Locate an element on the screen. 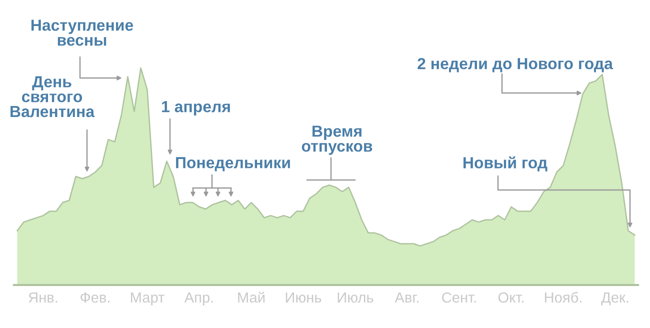  annotation: Время отпусков is located at coordinates (337, 140).